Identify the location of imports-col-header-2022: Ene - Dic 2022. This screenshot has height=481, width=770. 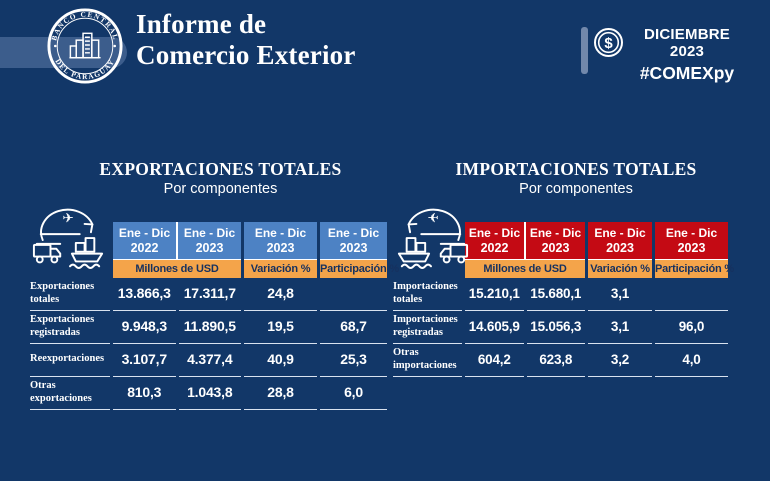
(494, 240).